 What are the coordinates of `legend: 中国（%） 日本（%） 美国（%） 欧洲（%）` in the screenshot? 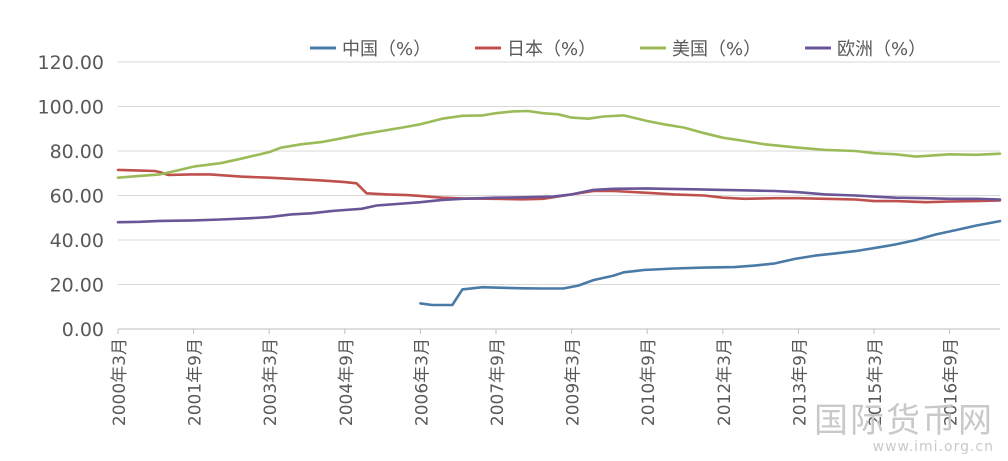 It's located at (618, 49).